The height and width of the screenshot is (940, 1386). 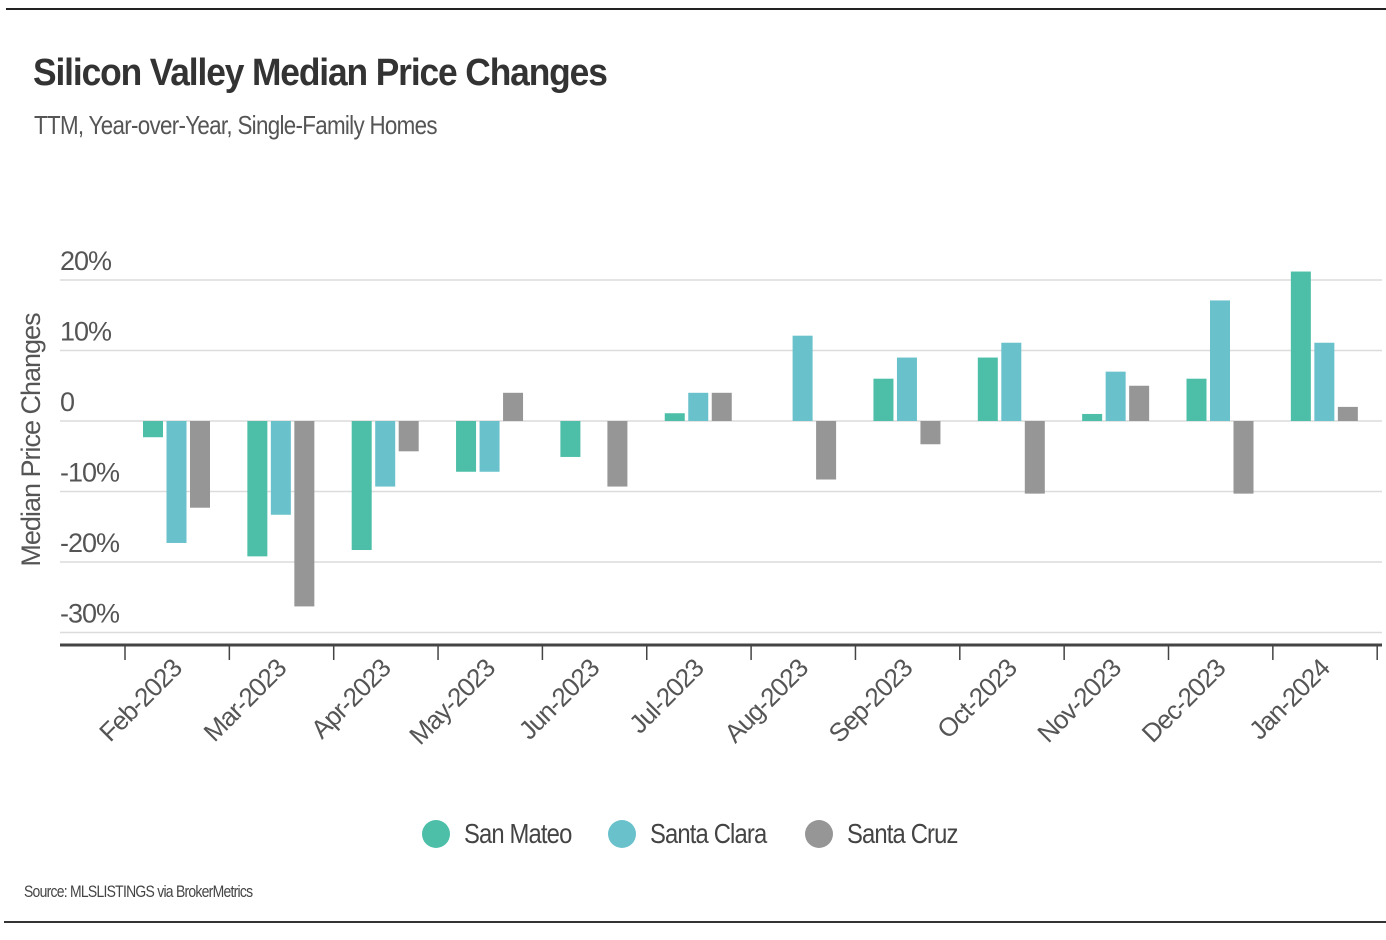 What do you see at coordinates (977, 699) in the screenshot?
I see `x-tick-label: Oct-2023` at bounding box center [977, 699].